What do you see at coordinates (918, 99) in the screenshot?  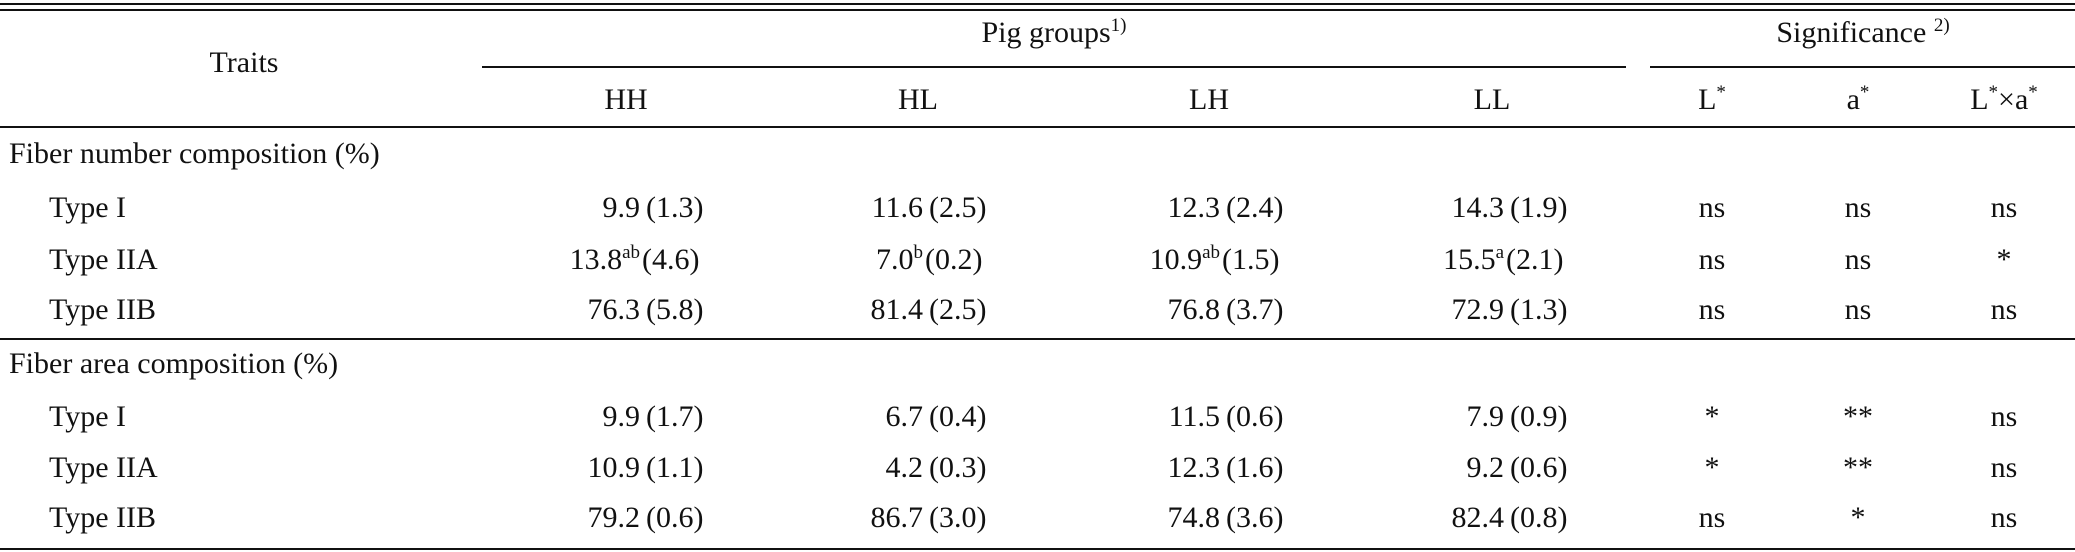 I see `group-header-hl: HL` at bounding box center [918, 99].